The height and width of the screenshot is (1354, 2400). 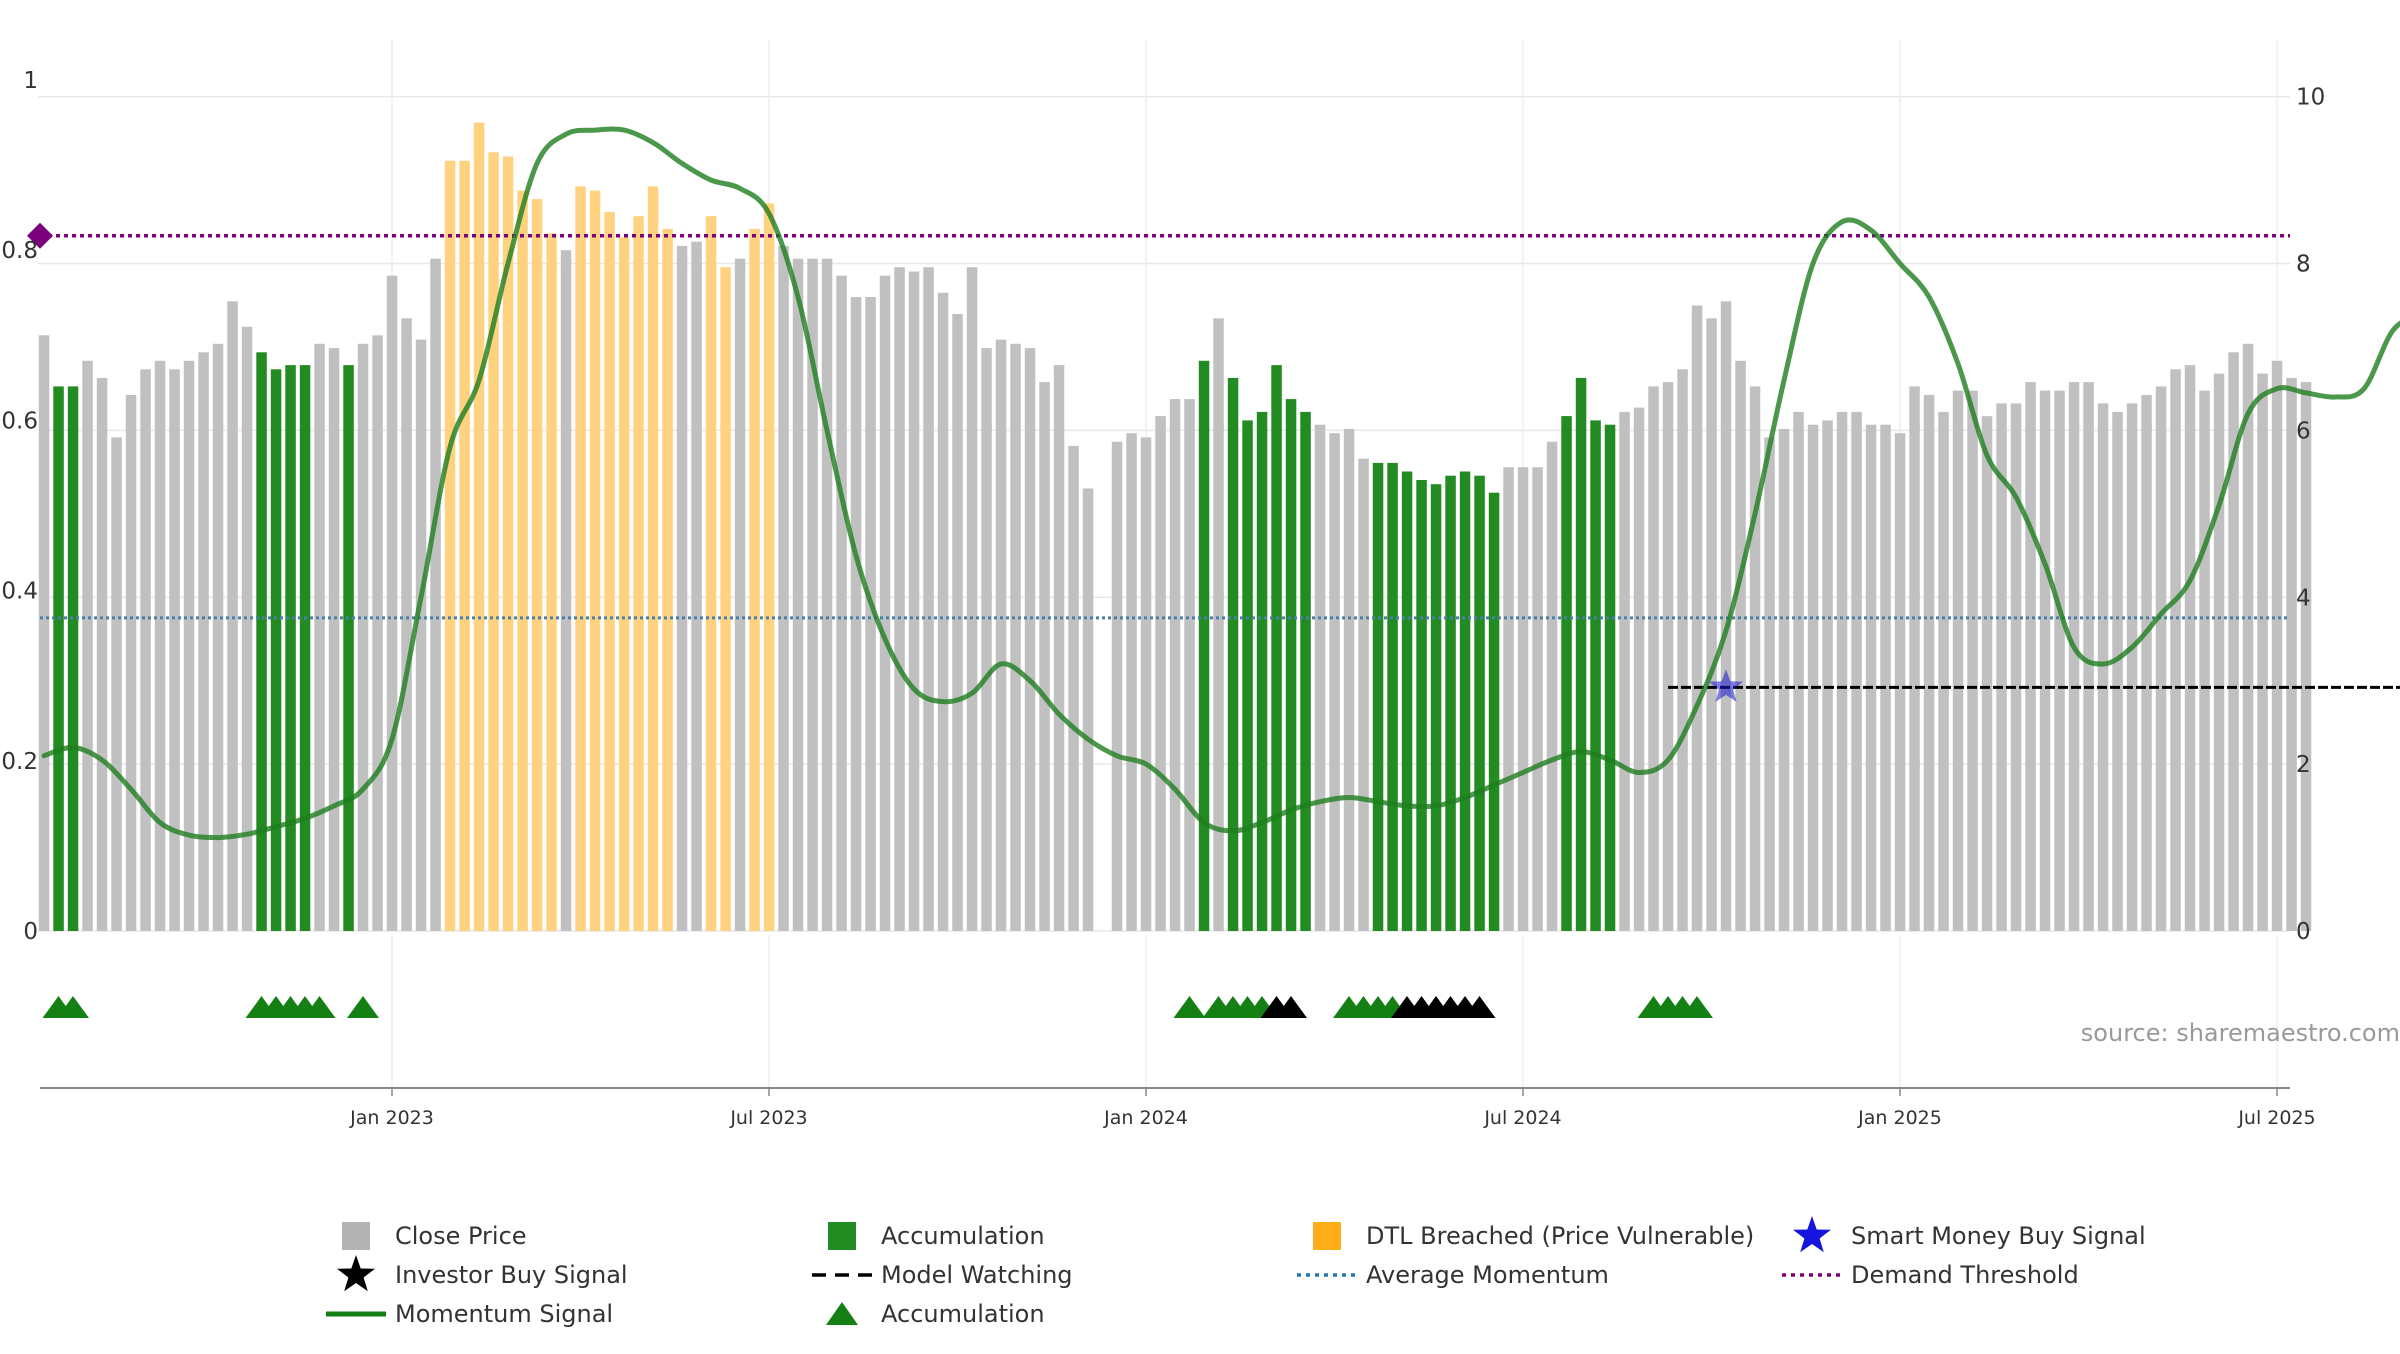 I want to click on legend-item: Smart Money Buy Signal, so click(x=1969, y=1234).